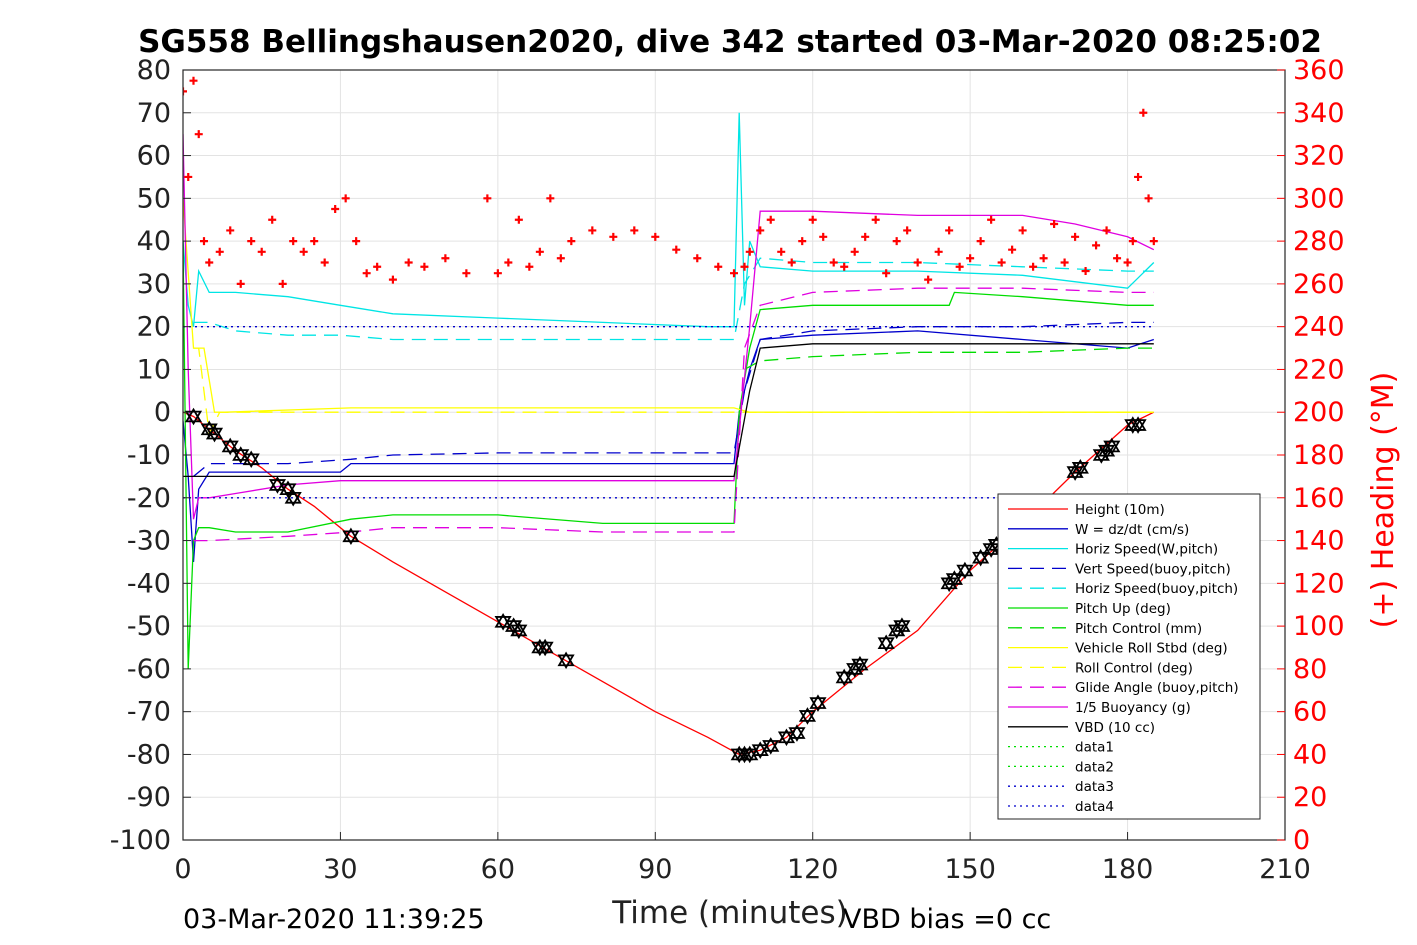 The width and height of the screenshot is (1417, 945). I want to click on legend-entry: data3, so click(1094, 787).